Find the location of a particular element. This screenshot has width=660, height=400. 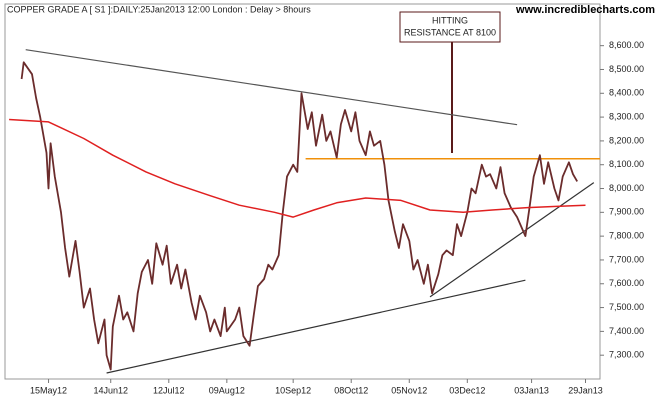

watermark: www.incrediblecharts.com is located at coordinates (585, 10).